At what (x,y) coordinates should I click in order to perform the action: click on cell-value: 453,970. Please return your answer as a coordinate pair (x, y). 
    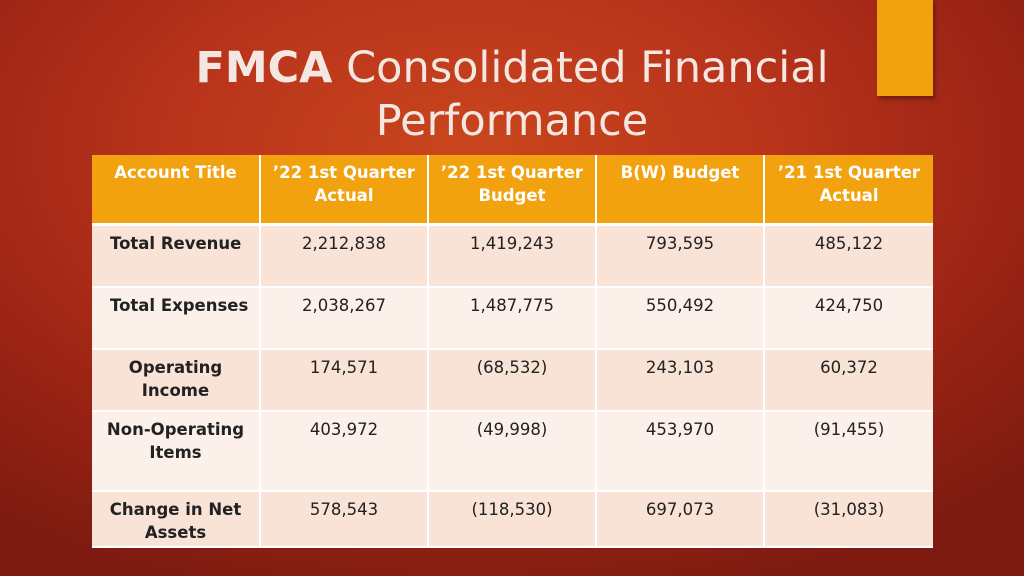
    Looking at the image, I should click on (680, 451).